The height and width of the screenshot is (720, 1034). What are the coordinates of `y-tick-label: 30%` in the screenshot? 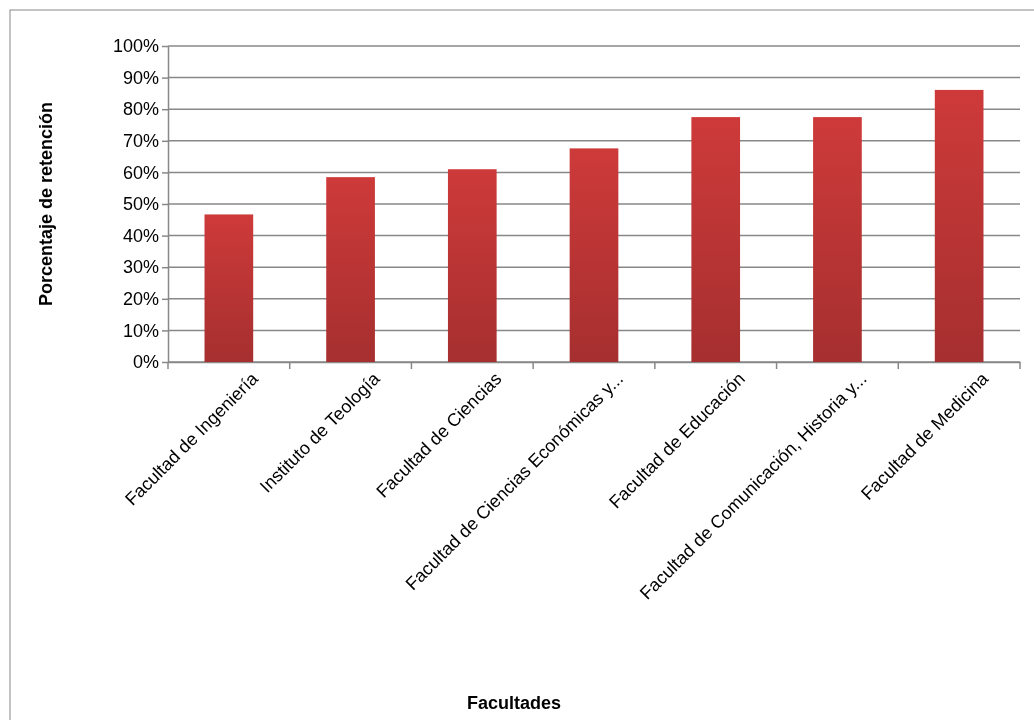 It's located at (140, 267).